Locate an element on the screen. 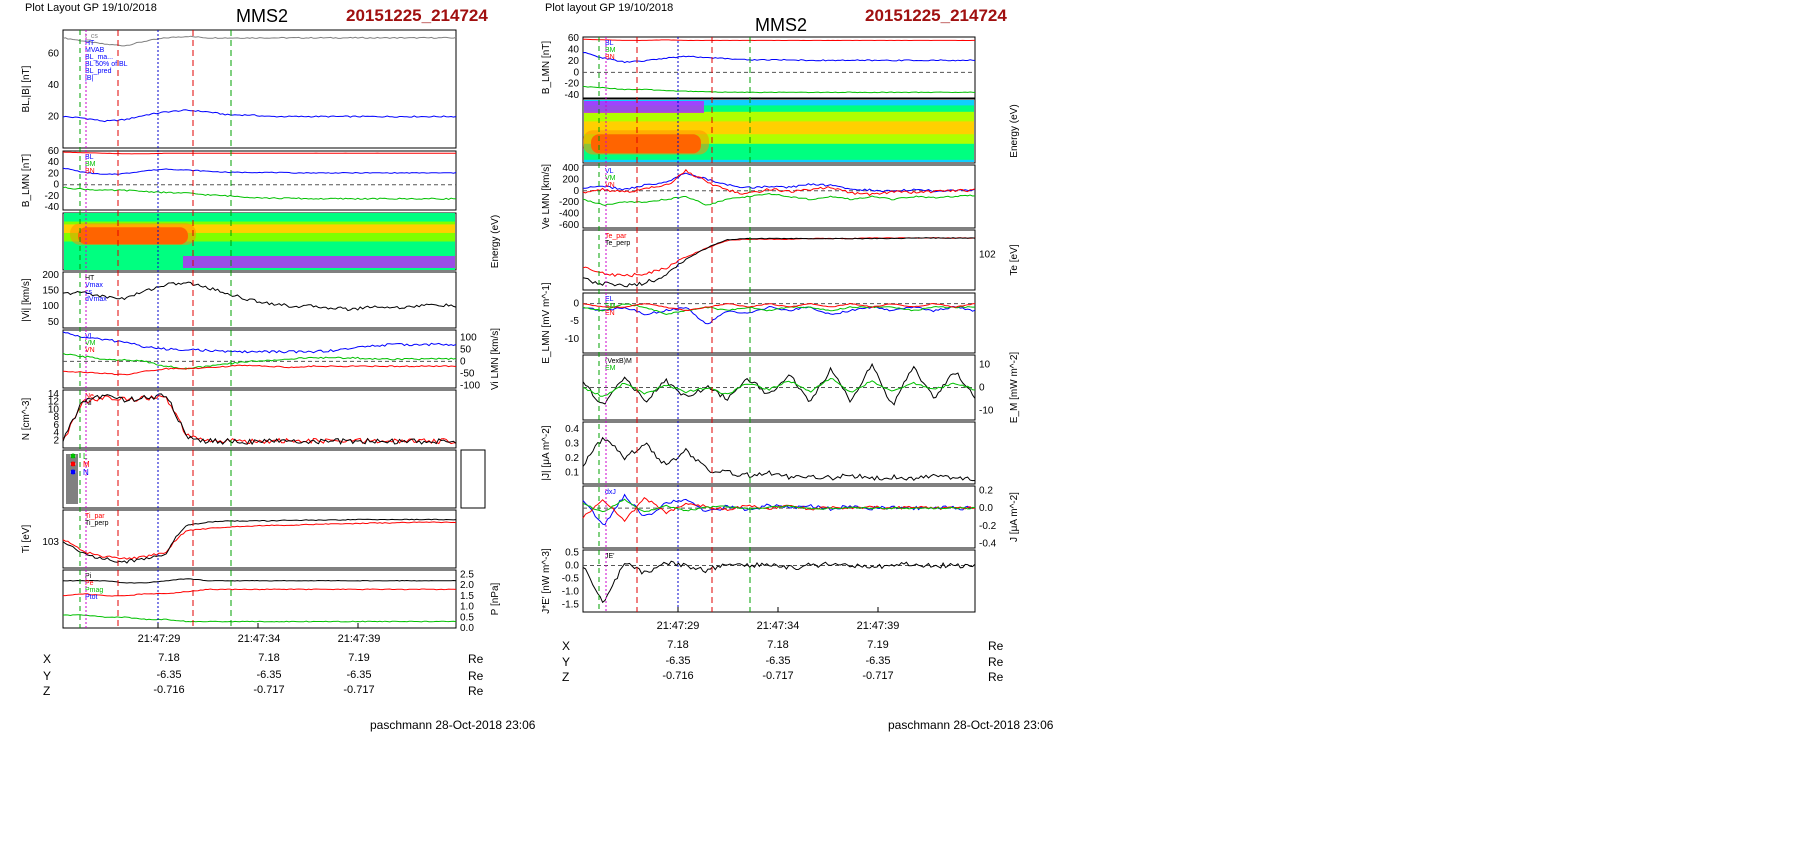 The height and width of the screenshot is (841, 1804). right-panel-3-series-Teperp is located at coordinates (779, 262).